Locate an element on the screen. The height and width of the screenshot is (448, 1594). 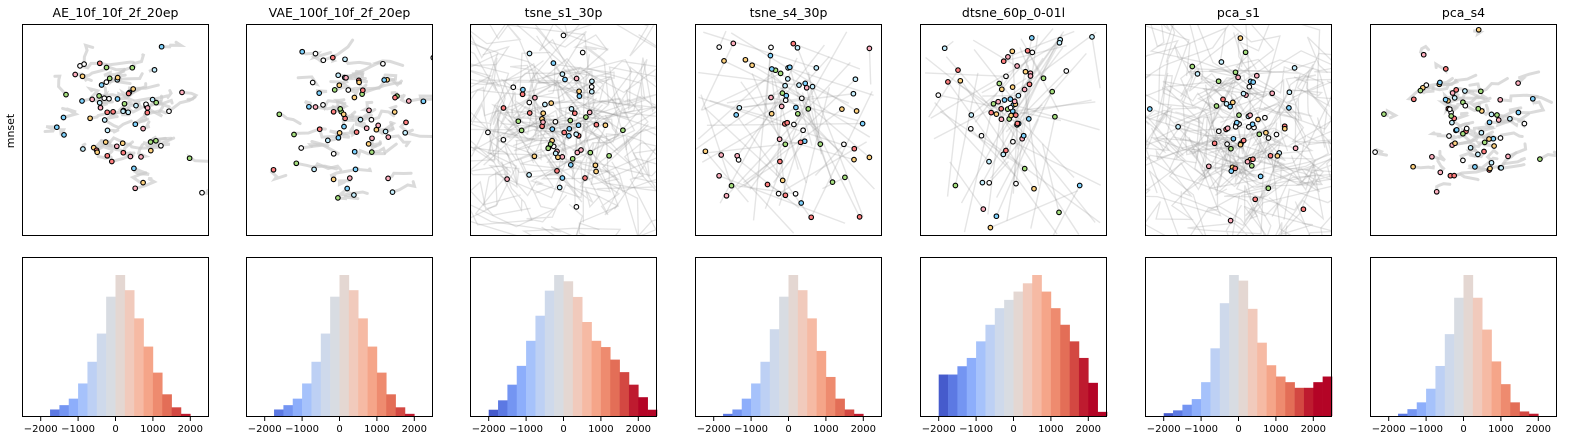
scatter-axes-frame is located at coordinates (563, 130).